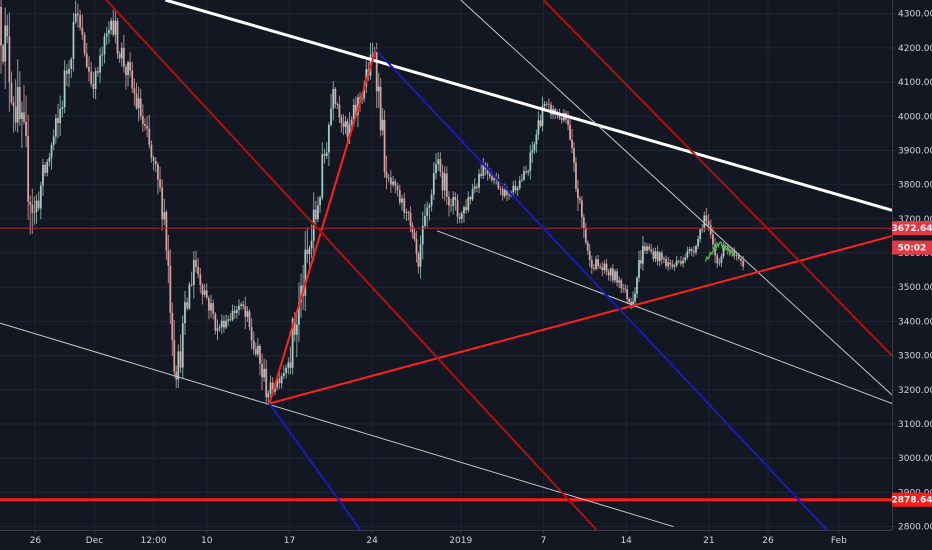 This screenshot has height=550, width=932. Describe the element at coordinates (915, 459) in the screenshot. I see `y-tick-label: 3000.00` at that location.